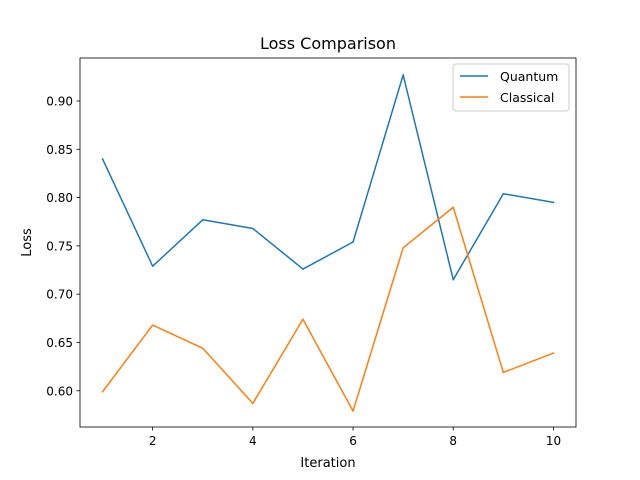 This screenshot has width=640, height=480. Describe the element at coordinates (59, 246) in the screenshot. I see `y-tick-label: 0.75` at that location.